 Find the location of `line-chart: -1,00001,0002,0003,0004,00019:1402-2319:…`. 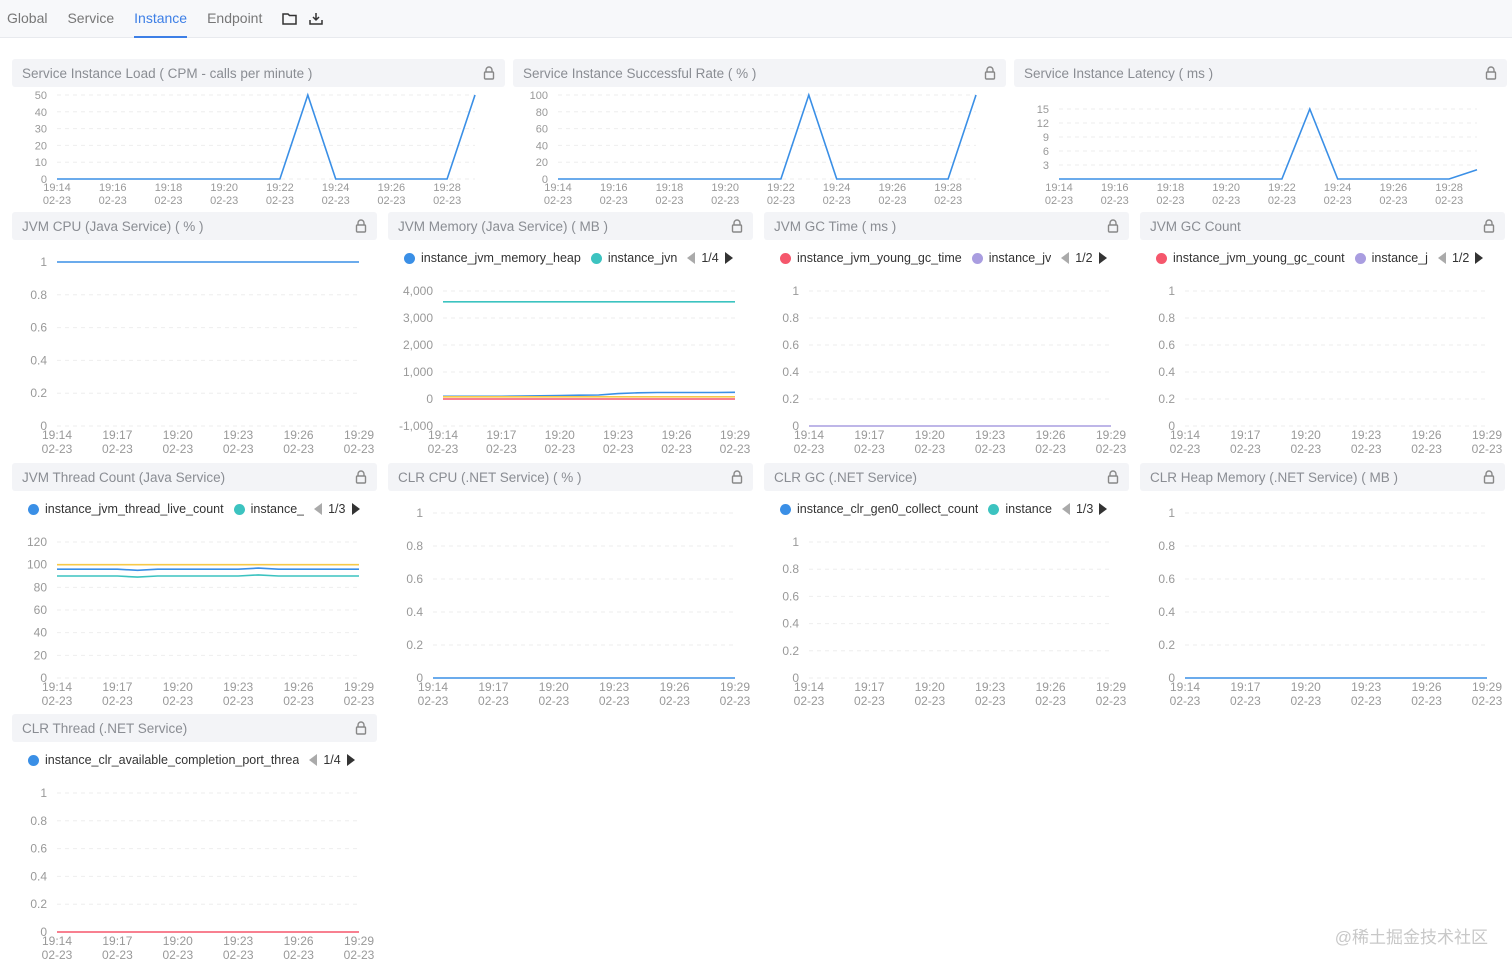

line-chart: -1,00001,0002,0003,0004,00019:1402-2319:… is located at coordinates (570, 363).